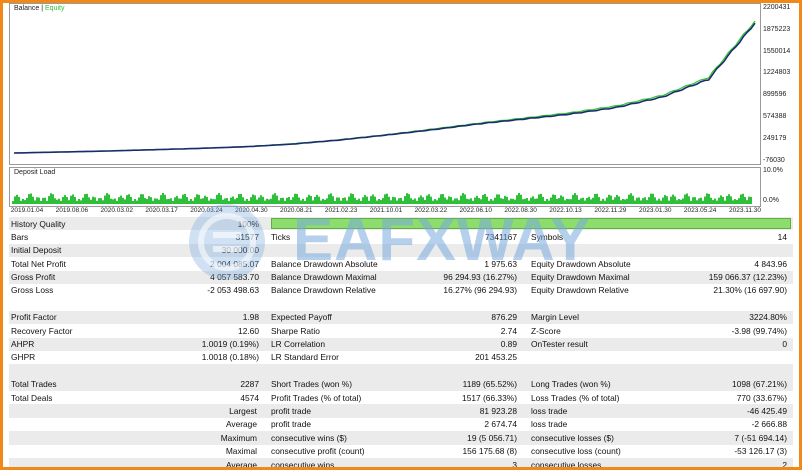 This screenshot has height=470, width=802. I want to click on metric-label: consecutive loss (count), so click(576, 451).